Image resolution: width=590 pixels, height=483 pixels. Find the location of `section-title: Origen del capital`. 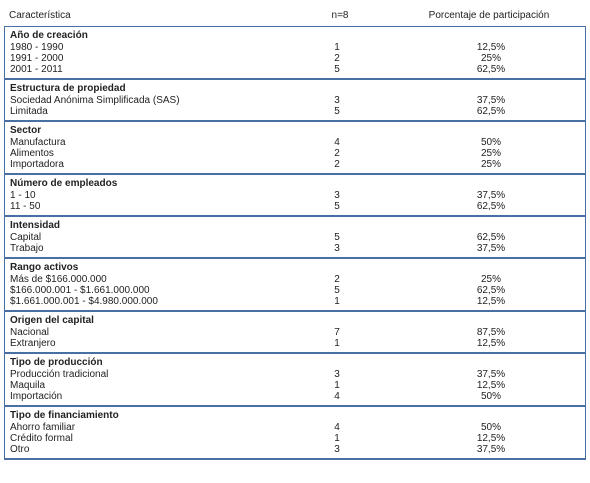

section-title: Origen del capital is located at coordinates (52, 320).